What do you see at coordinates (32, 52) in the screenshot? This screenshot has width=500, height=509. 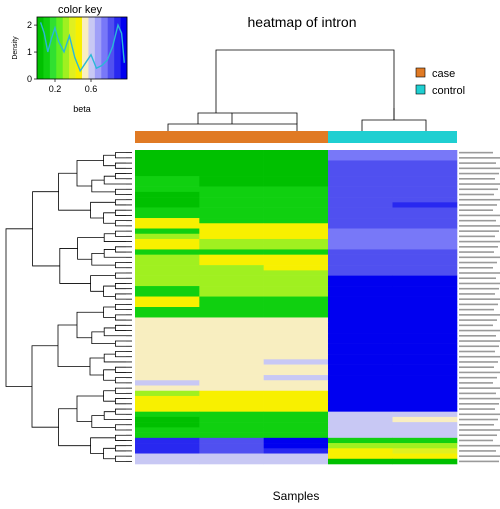 I see `color-key-y-ticks: 0 1 2` at bounding box center [32, 52].